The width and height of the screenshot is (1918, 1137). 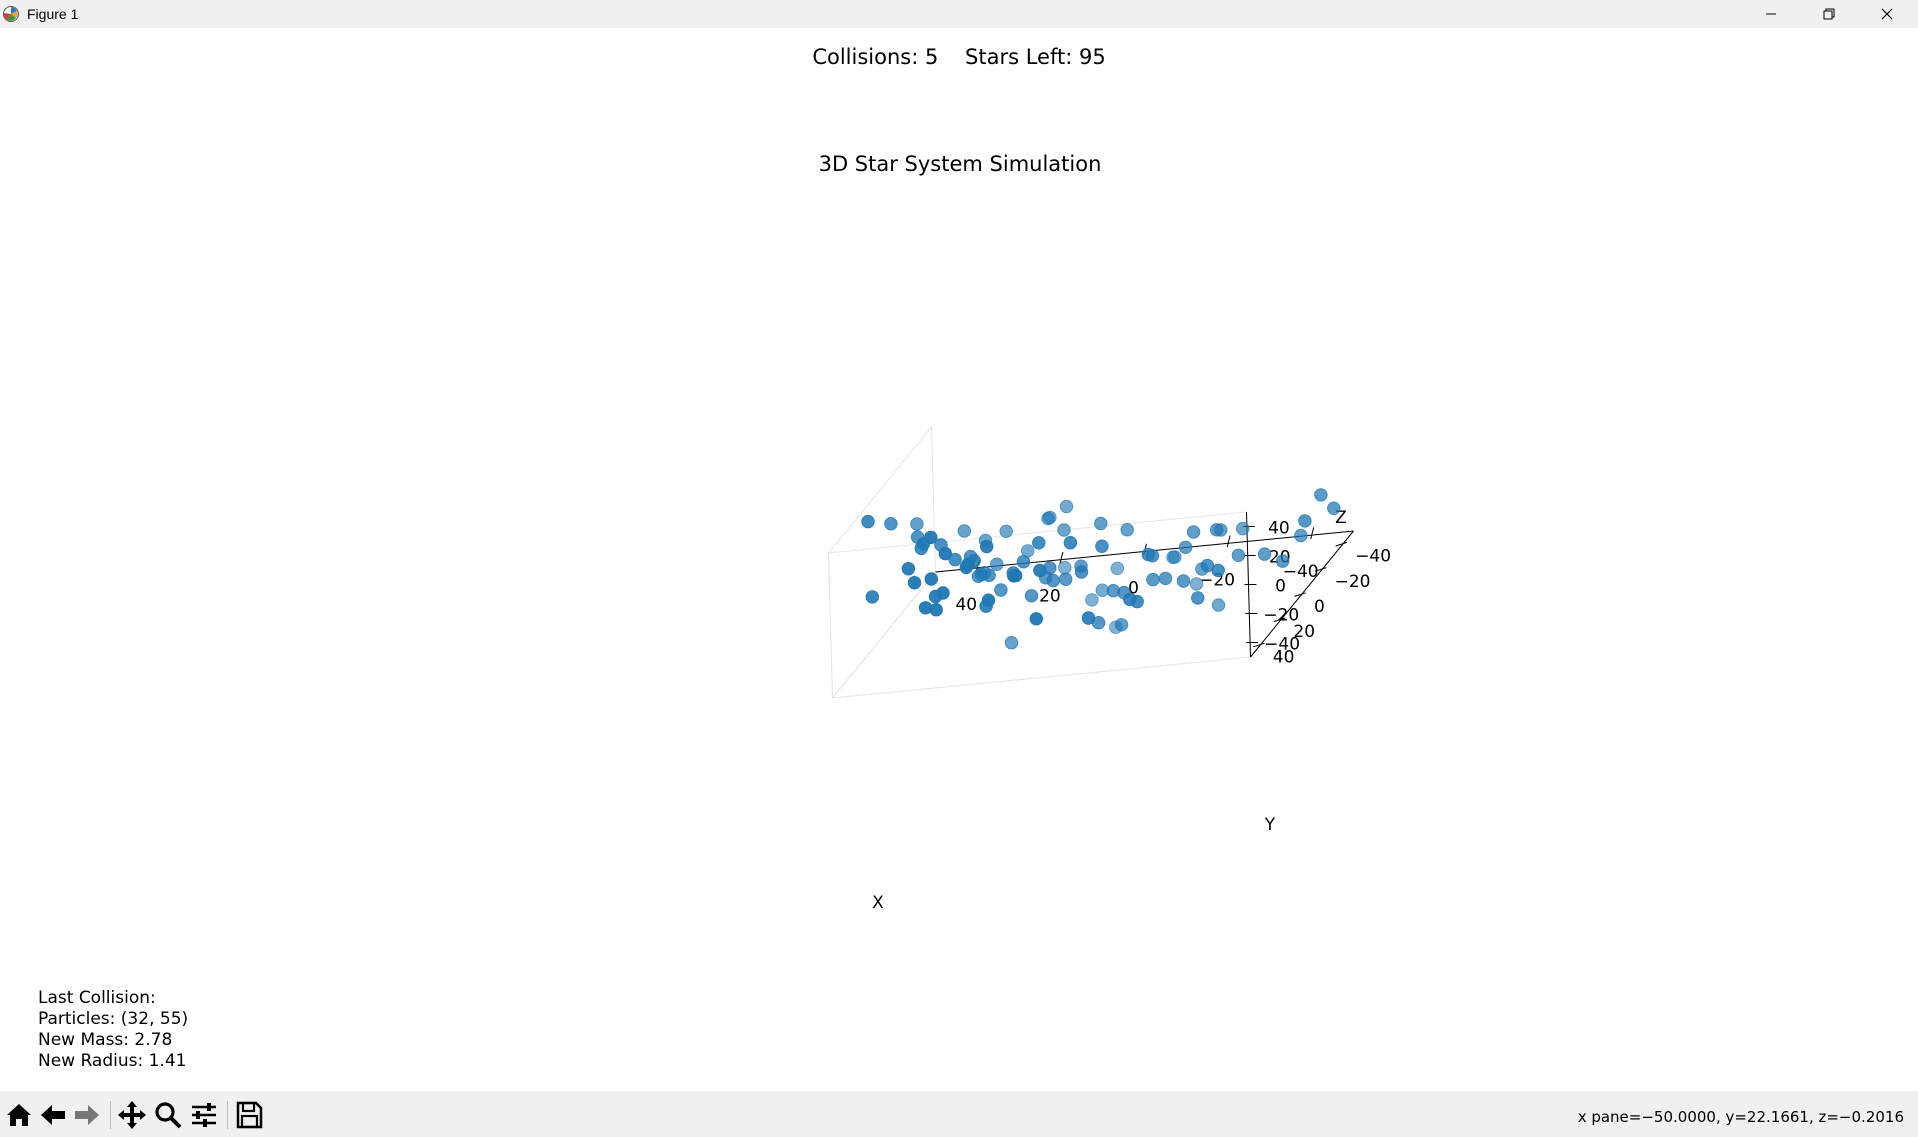 What do you see at coordinates (1050, 597) in the screenshot?
I see `x-tick-label: 20` at bounding box center [1050, 597].